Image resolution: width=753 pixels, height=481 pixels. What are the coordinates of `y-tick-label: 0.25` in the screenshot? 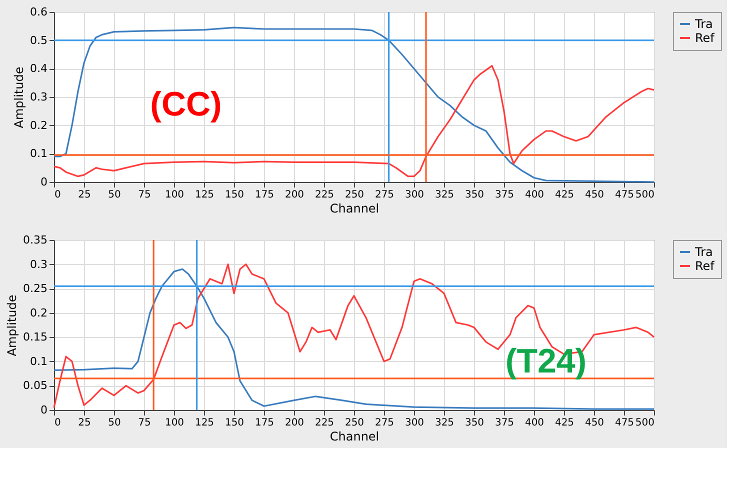 It's located at (35, 289).